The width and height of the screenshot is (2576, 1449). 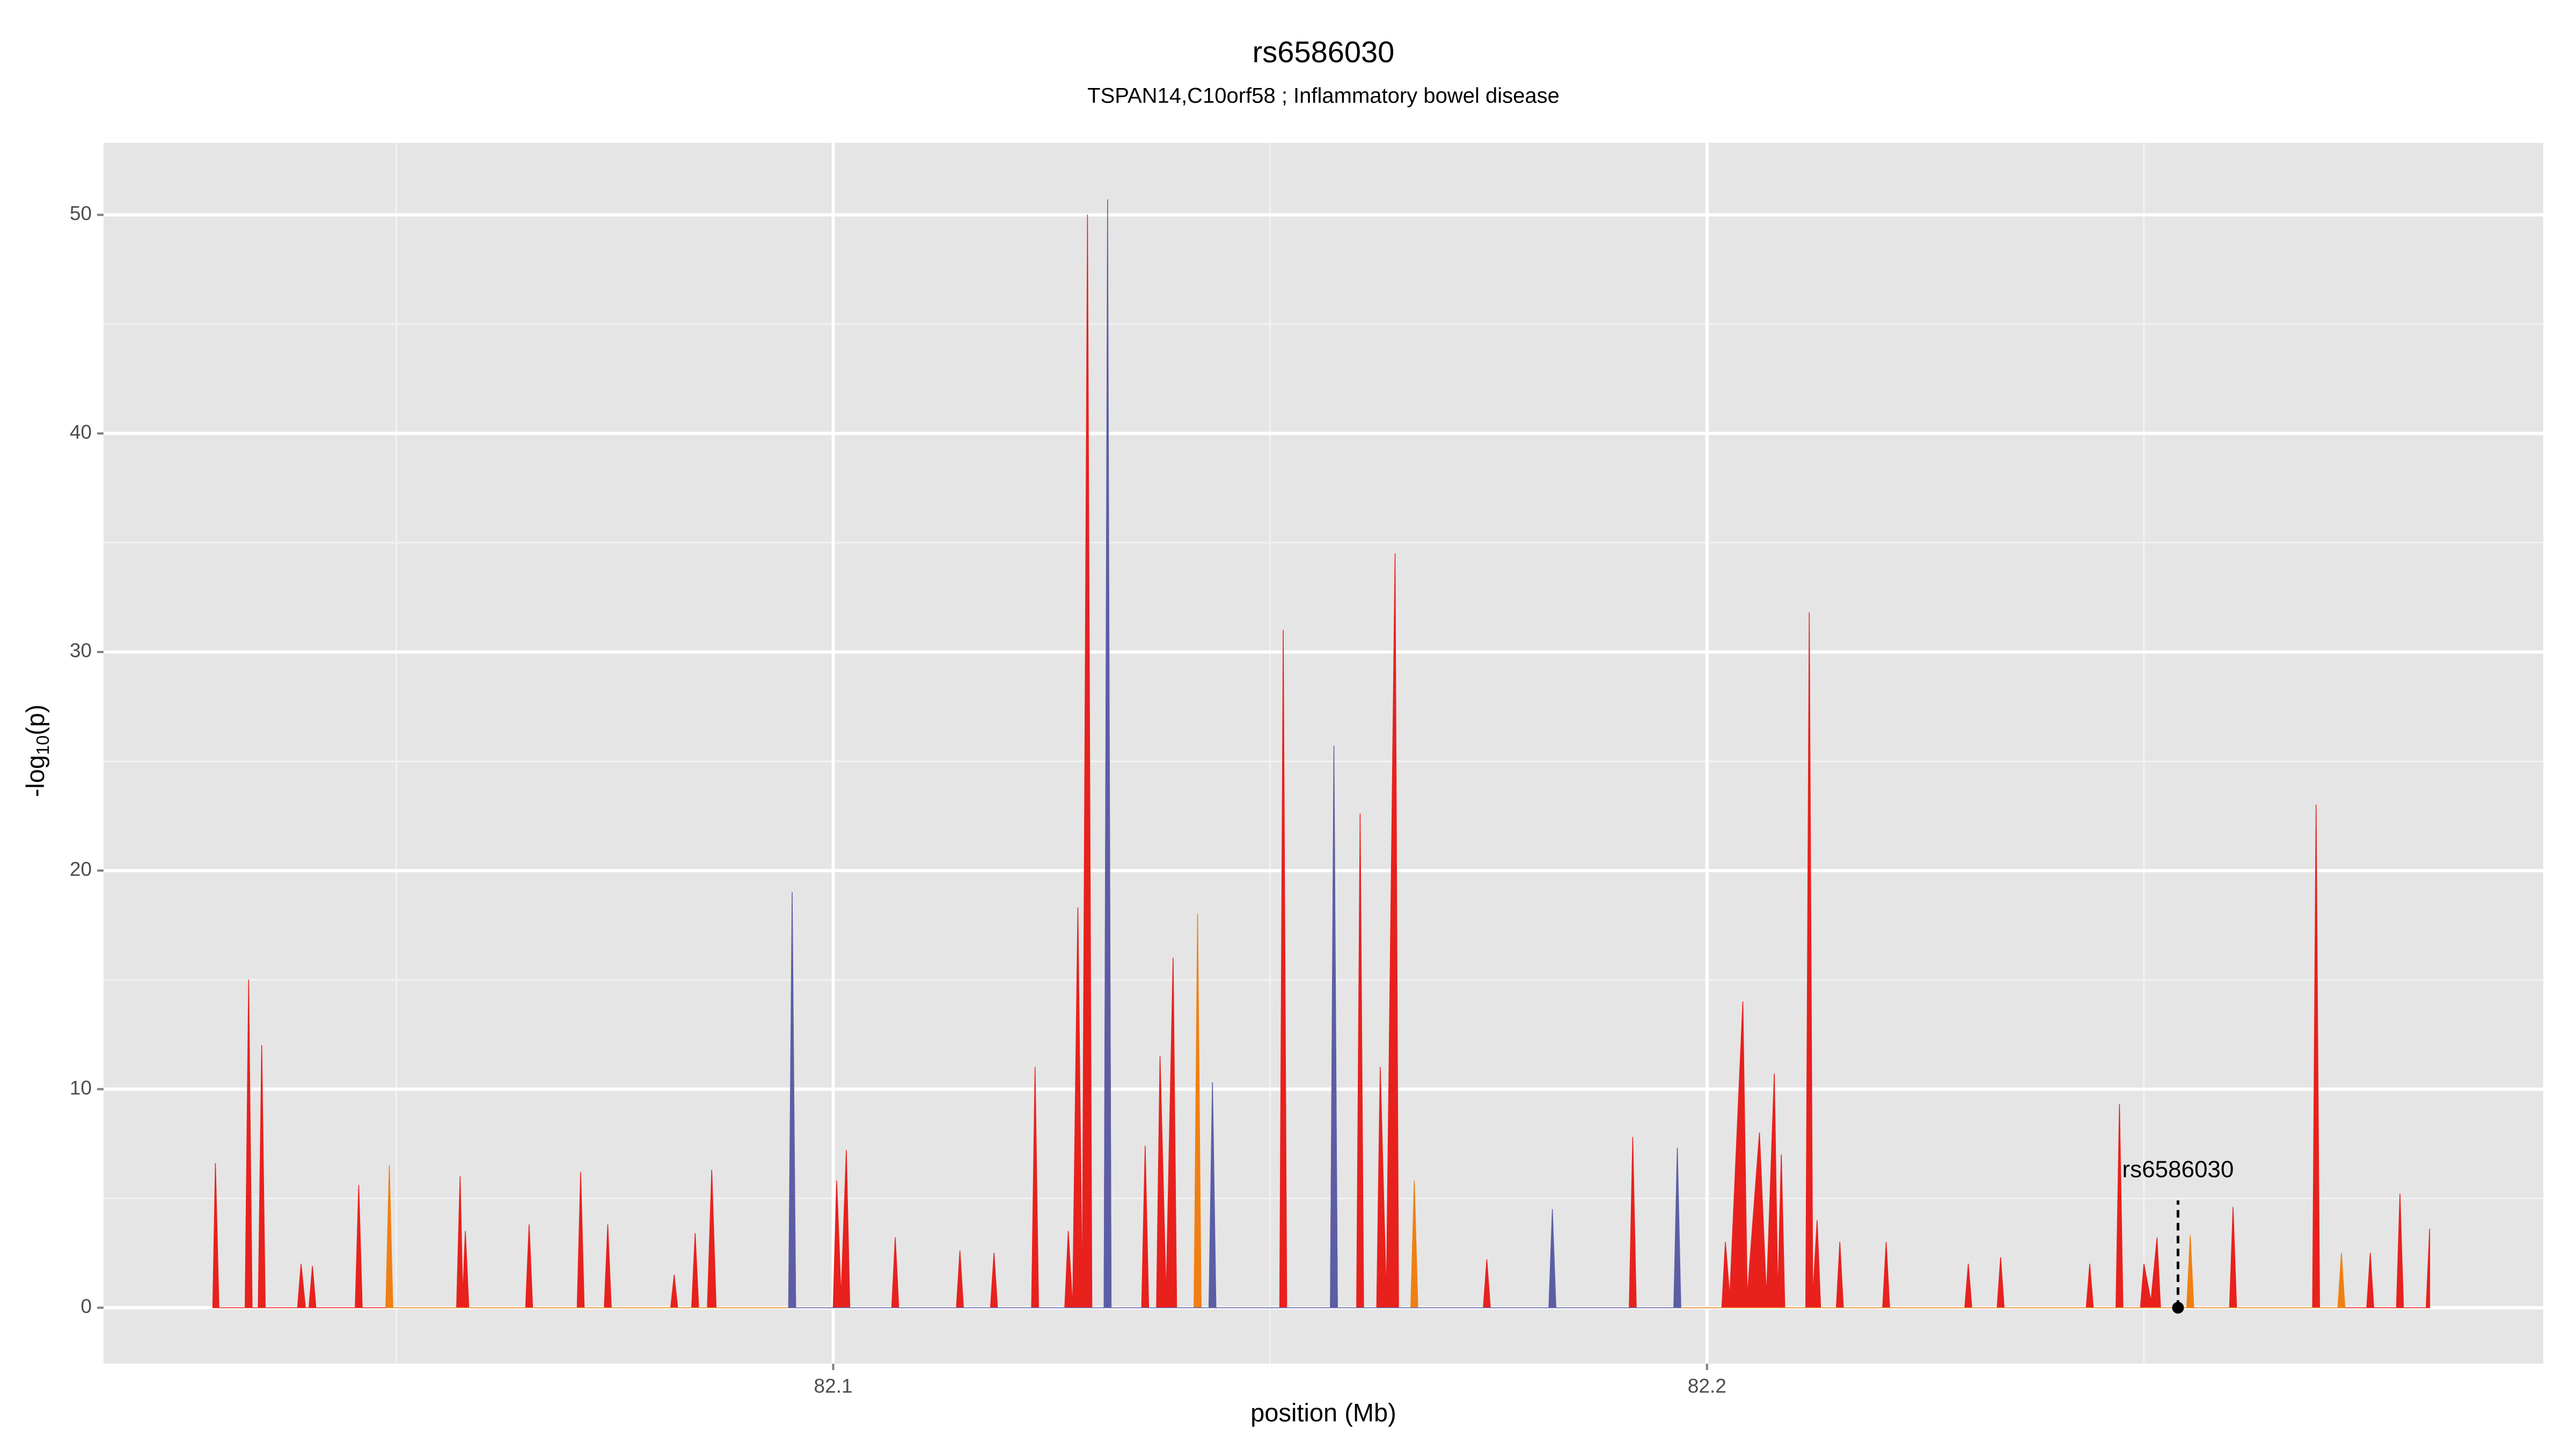 I want to click on annotation-point, so click(x=2178, y=1307).